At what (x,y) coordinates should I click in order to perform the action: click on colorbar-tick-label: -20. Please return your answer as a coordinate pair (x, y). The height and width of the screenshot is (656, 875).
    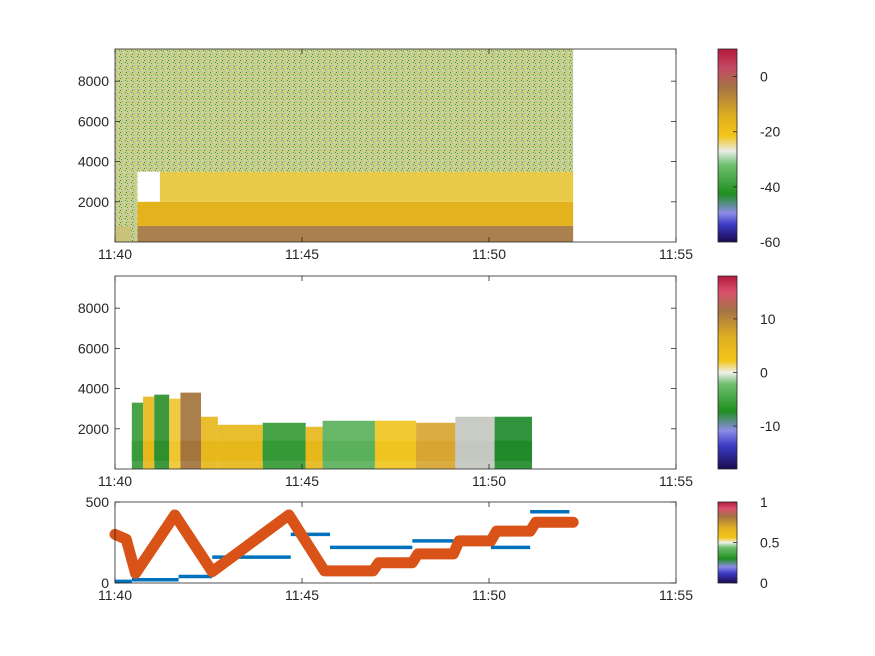
    Looking at the image, I should click on (770, 132).